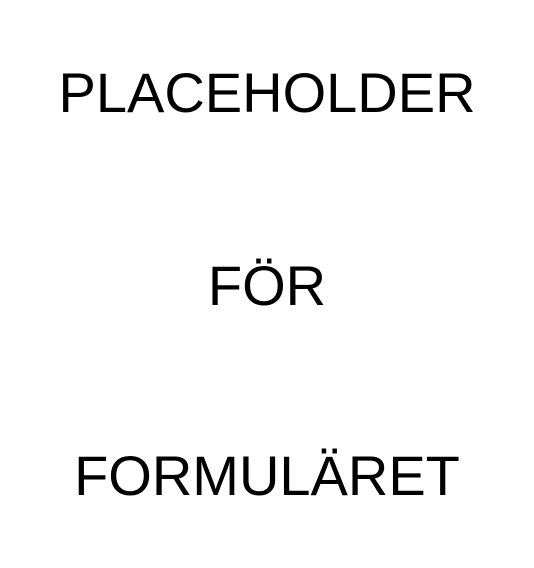 Image resolution: width=534 pixels, height=568 pixels. What do you see at coordinates (267, 92) in the screenshot?
I see `placeholder-line-1: PLACEHOLDER` at bounding box center [267, 92].